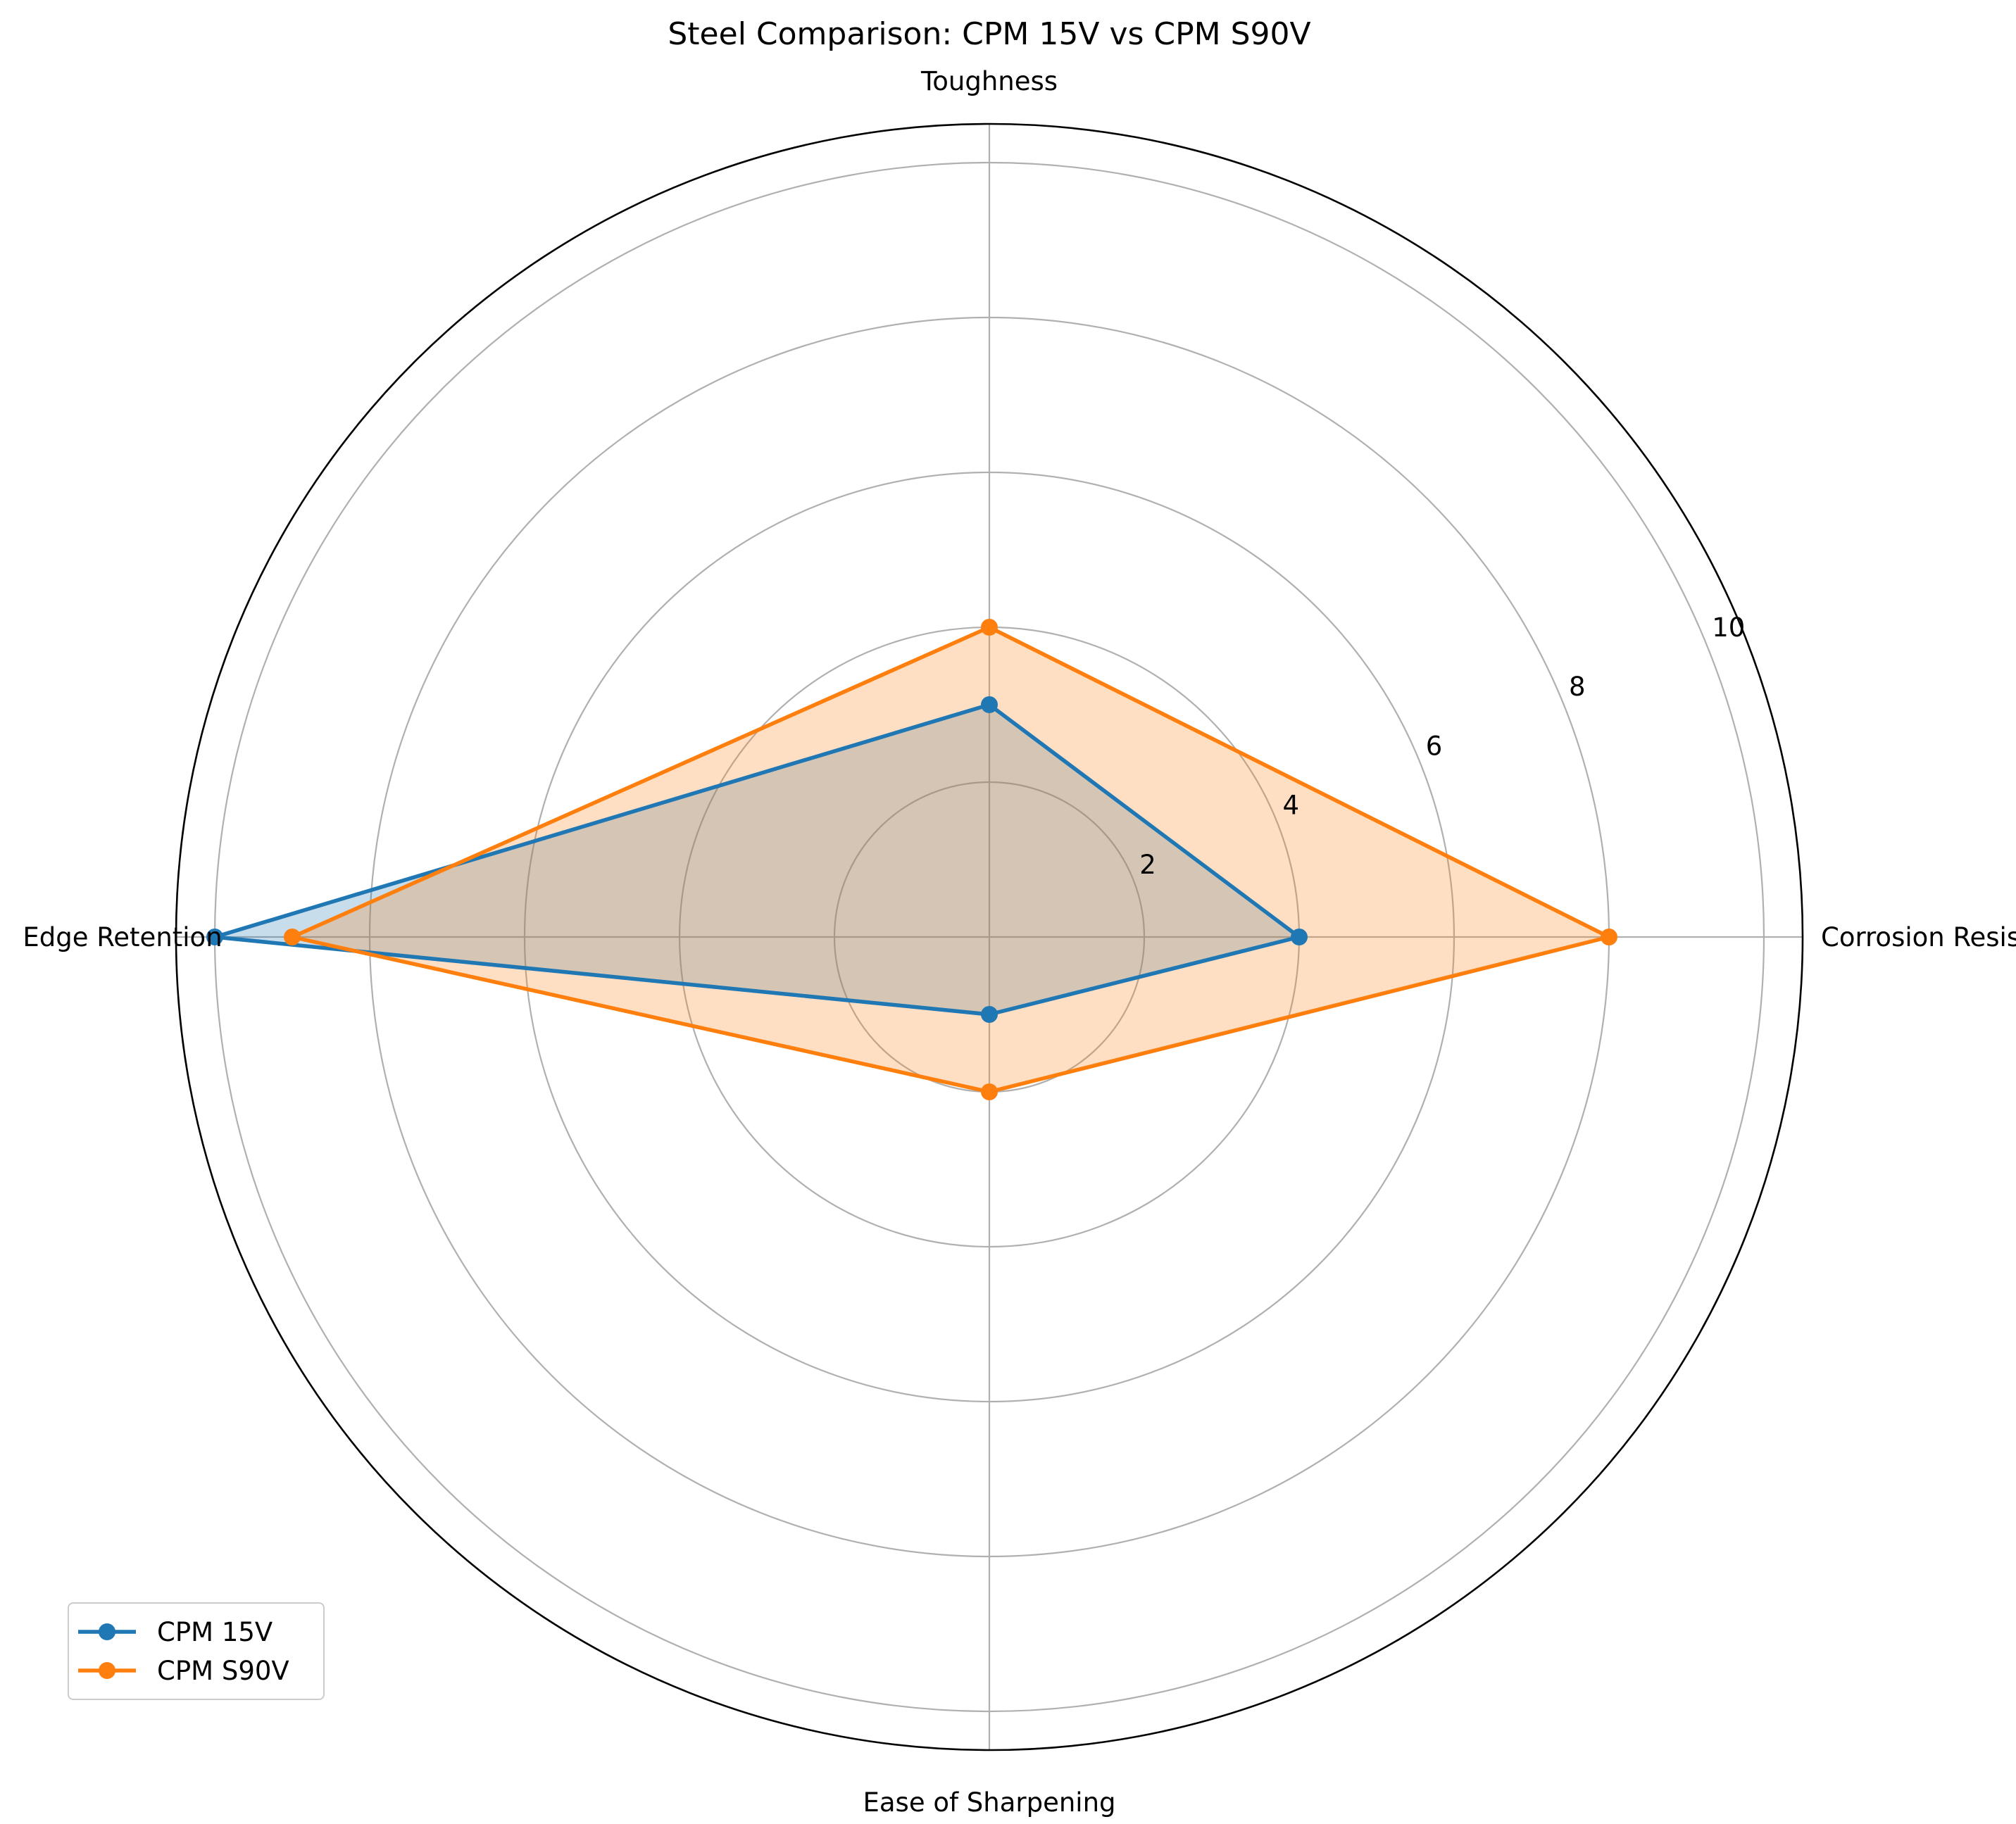 This screenshot has width=2016, height=1824. What do you see at coordinates (1728, 627) in the screenshot?
I see `radial-tick-label: 10` at bounding box center [1728, 627].